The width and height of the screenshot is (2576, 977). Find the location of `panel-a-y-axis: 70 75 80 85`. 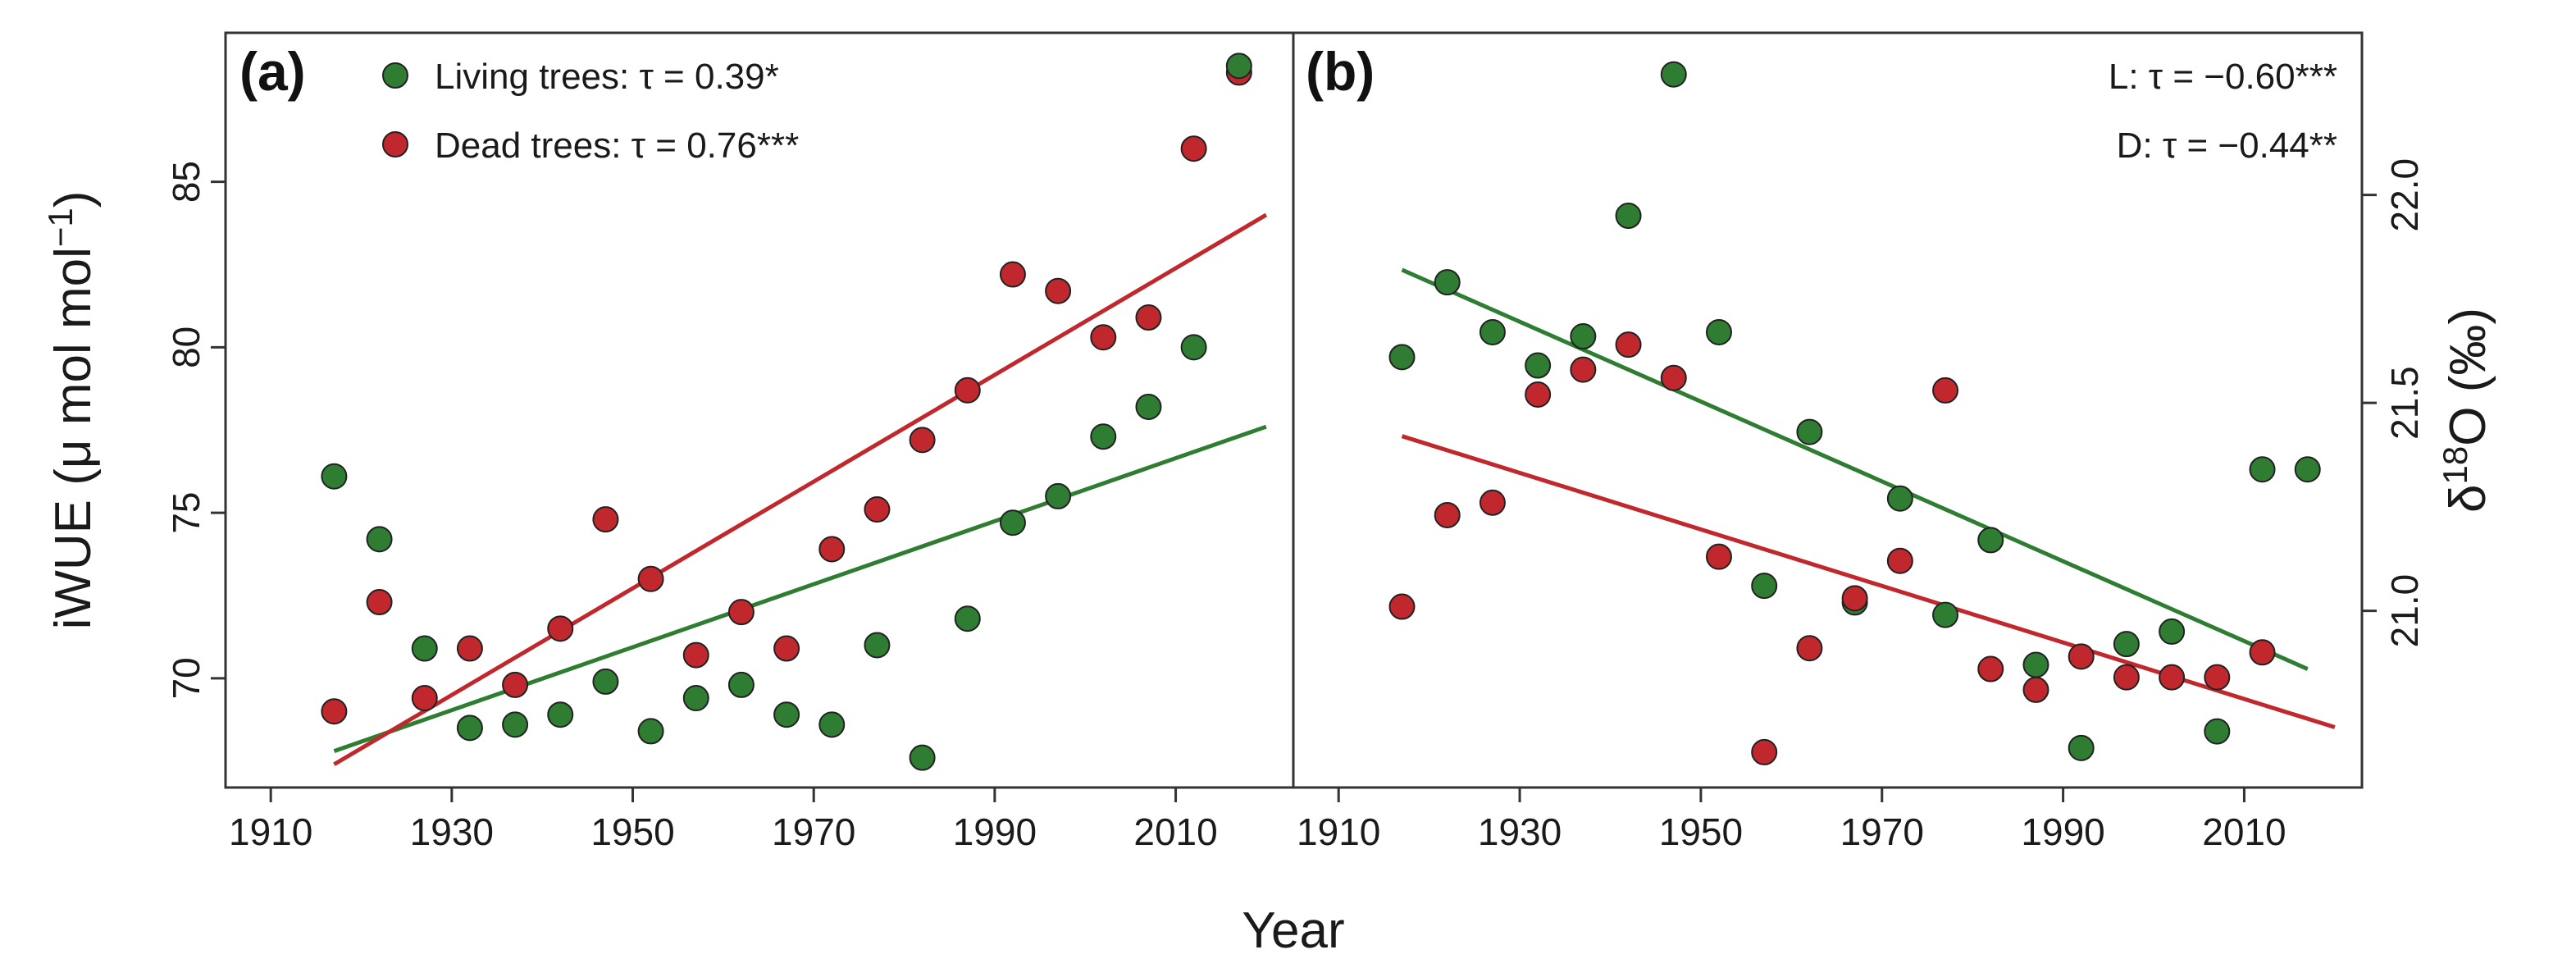

panel-a-y-axis: 70 75 80 85 is located at coordinates (195, 430).